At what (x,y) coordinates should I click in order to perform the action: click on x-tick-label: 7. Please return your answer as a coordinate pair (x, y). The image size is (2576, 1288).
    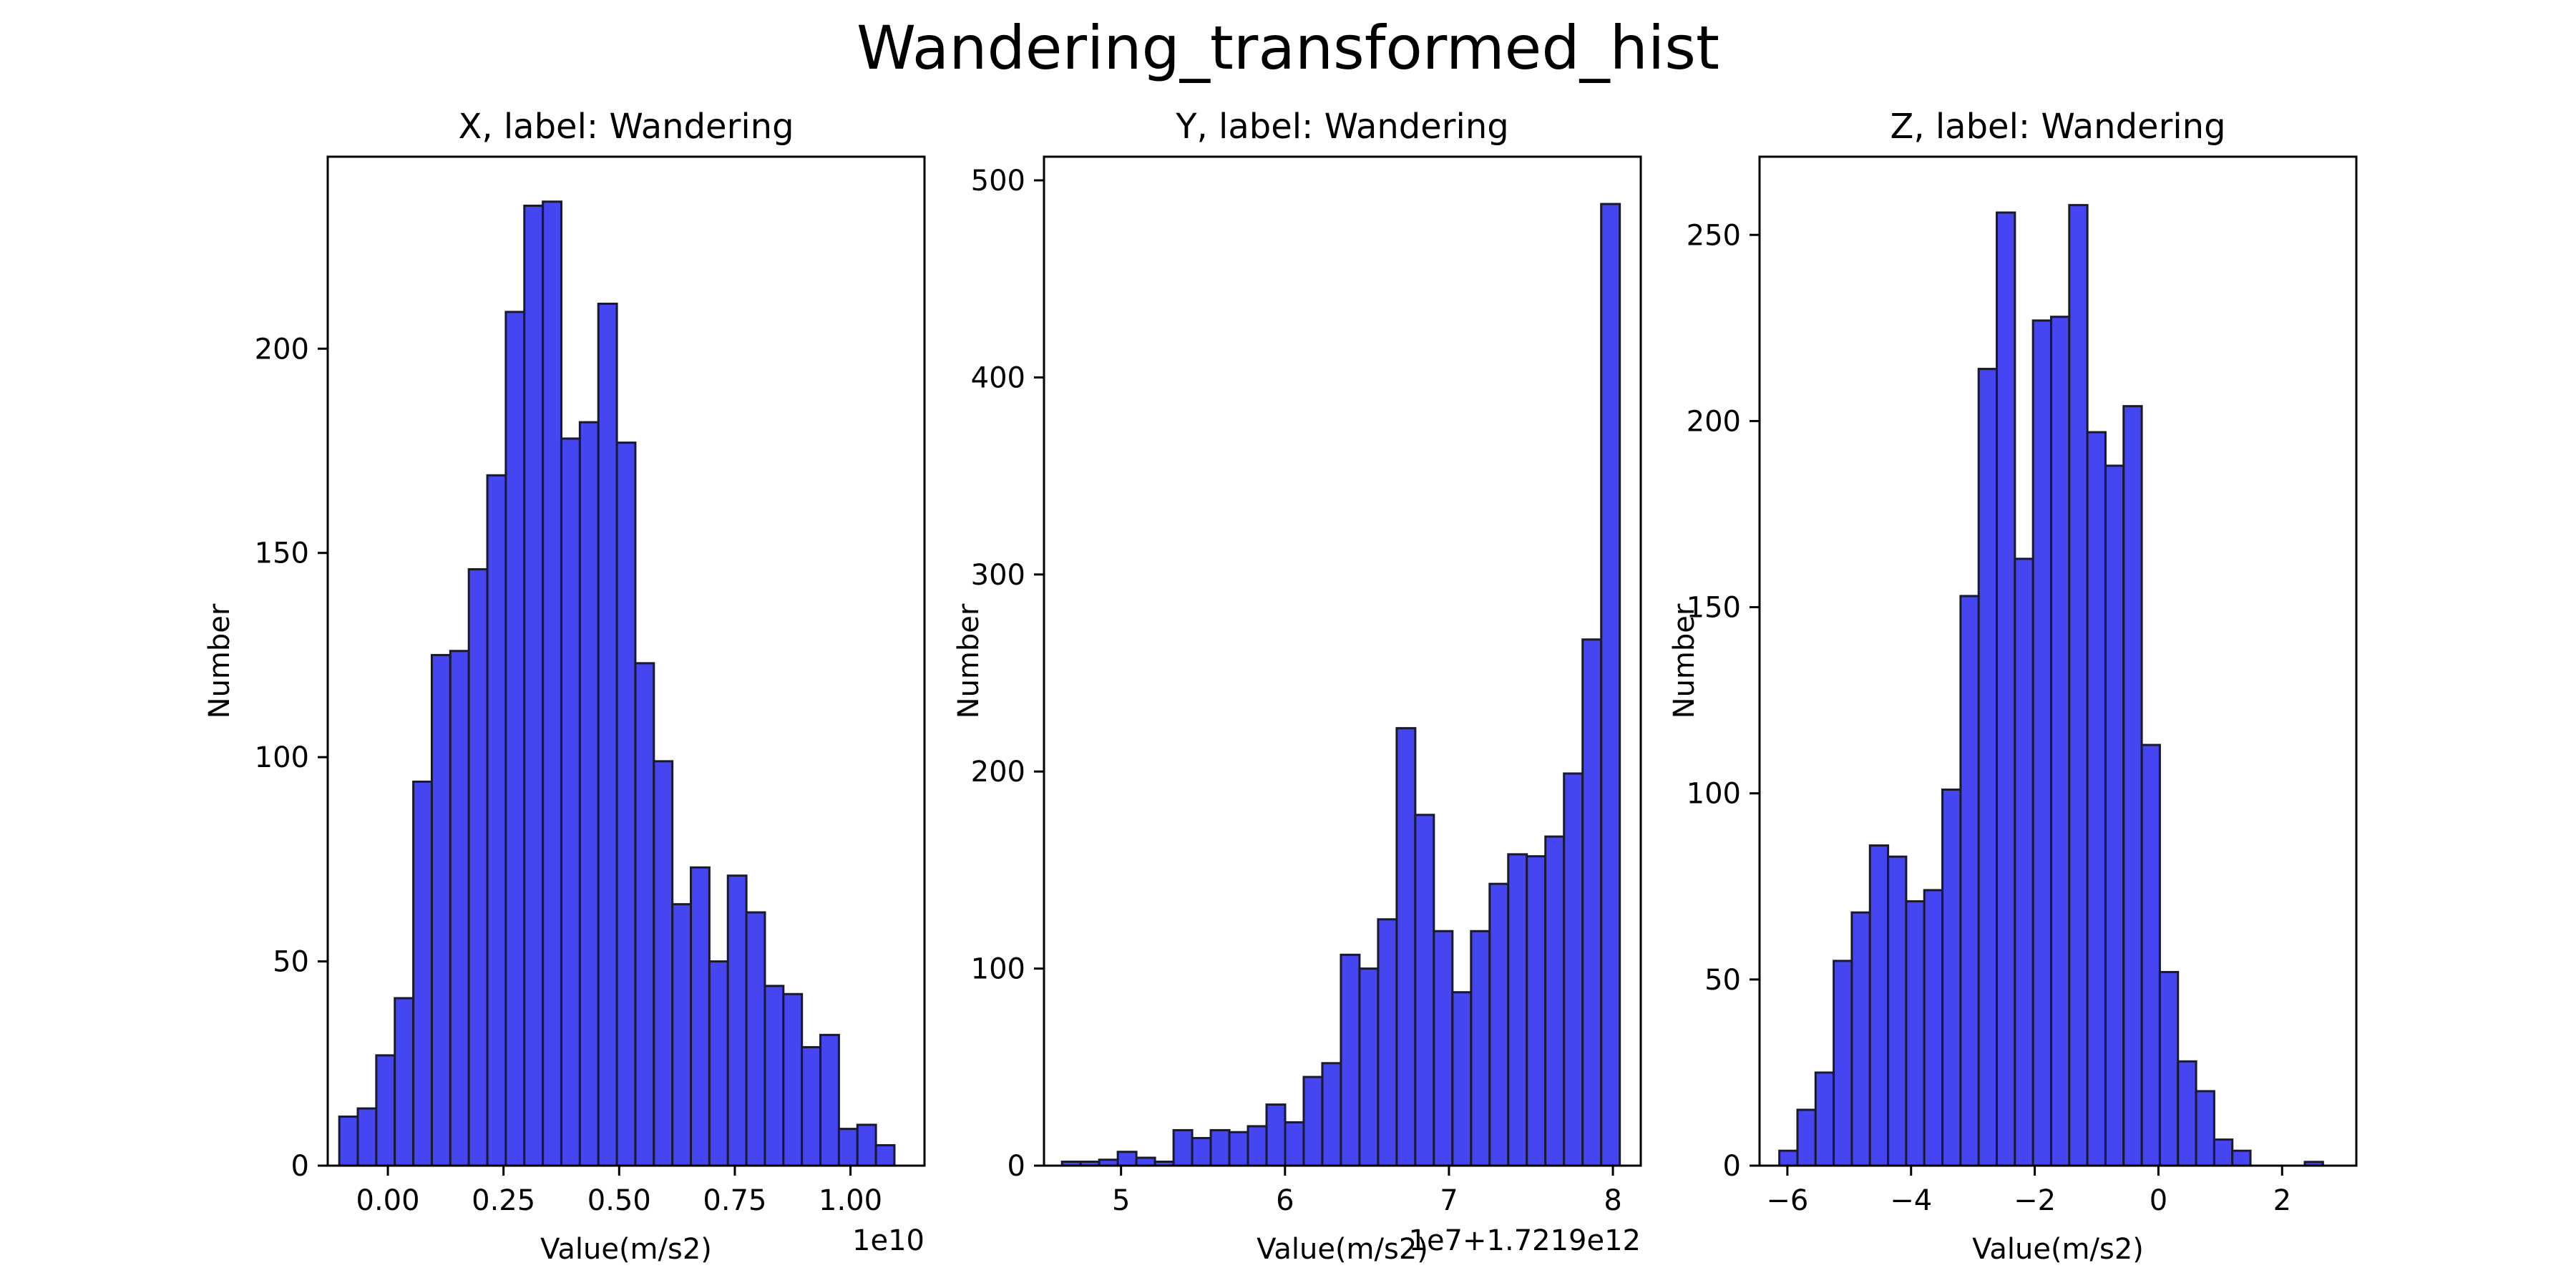
    Looking at the image, I should click on (1449, 1200).